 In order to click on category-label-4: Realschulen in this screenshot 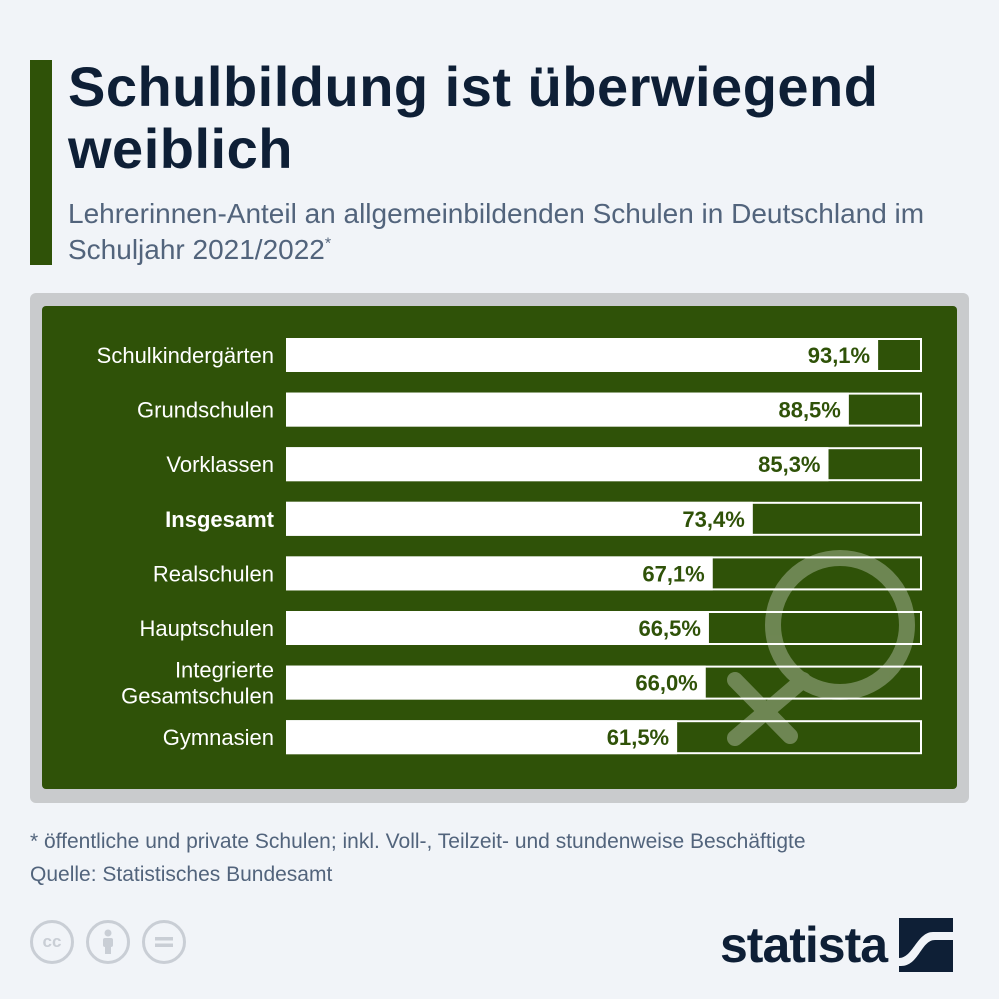, I will do `click(213, 573)`.